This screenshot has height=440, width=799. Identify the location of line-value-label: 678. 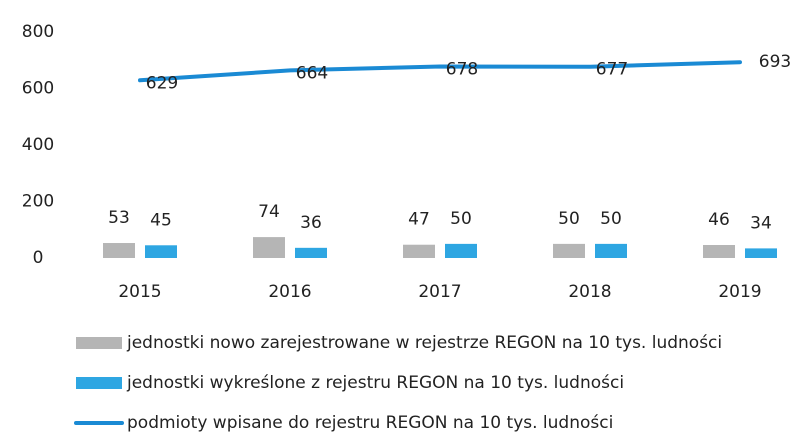
(462, 69).